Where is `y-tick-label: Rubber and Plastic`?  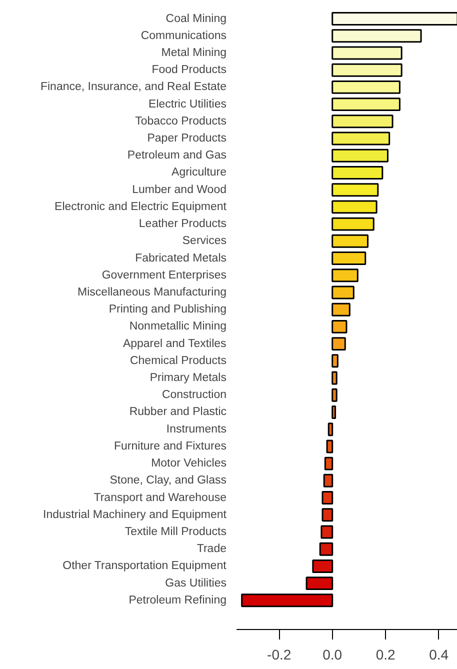
y-tick-label: Rubber and Plastic is located at coordinates (178, 412).